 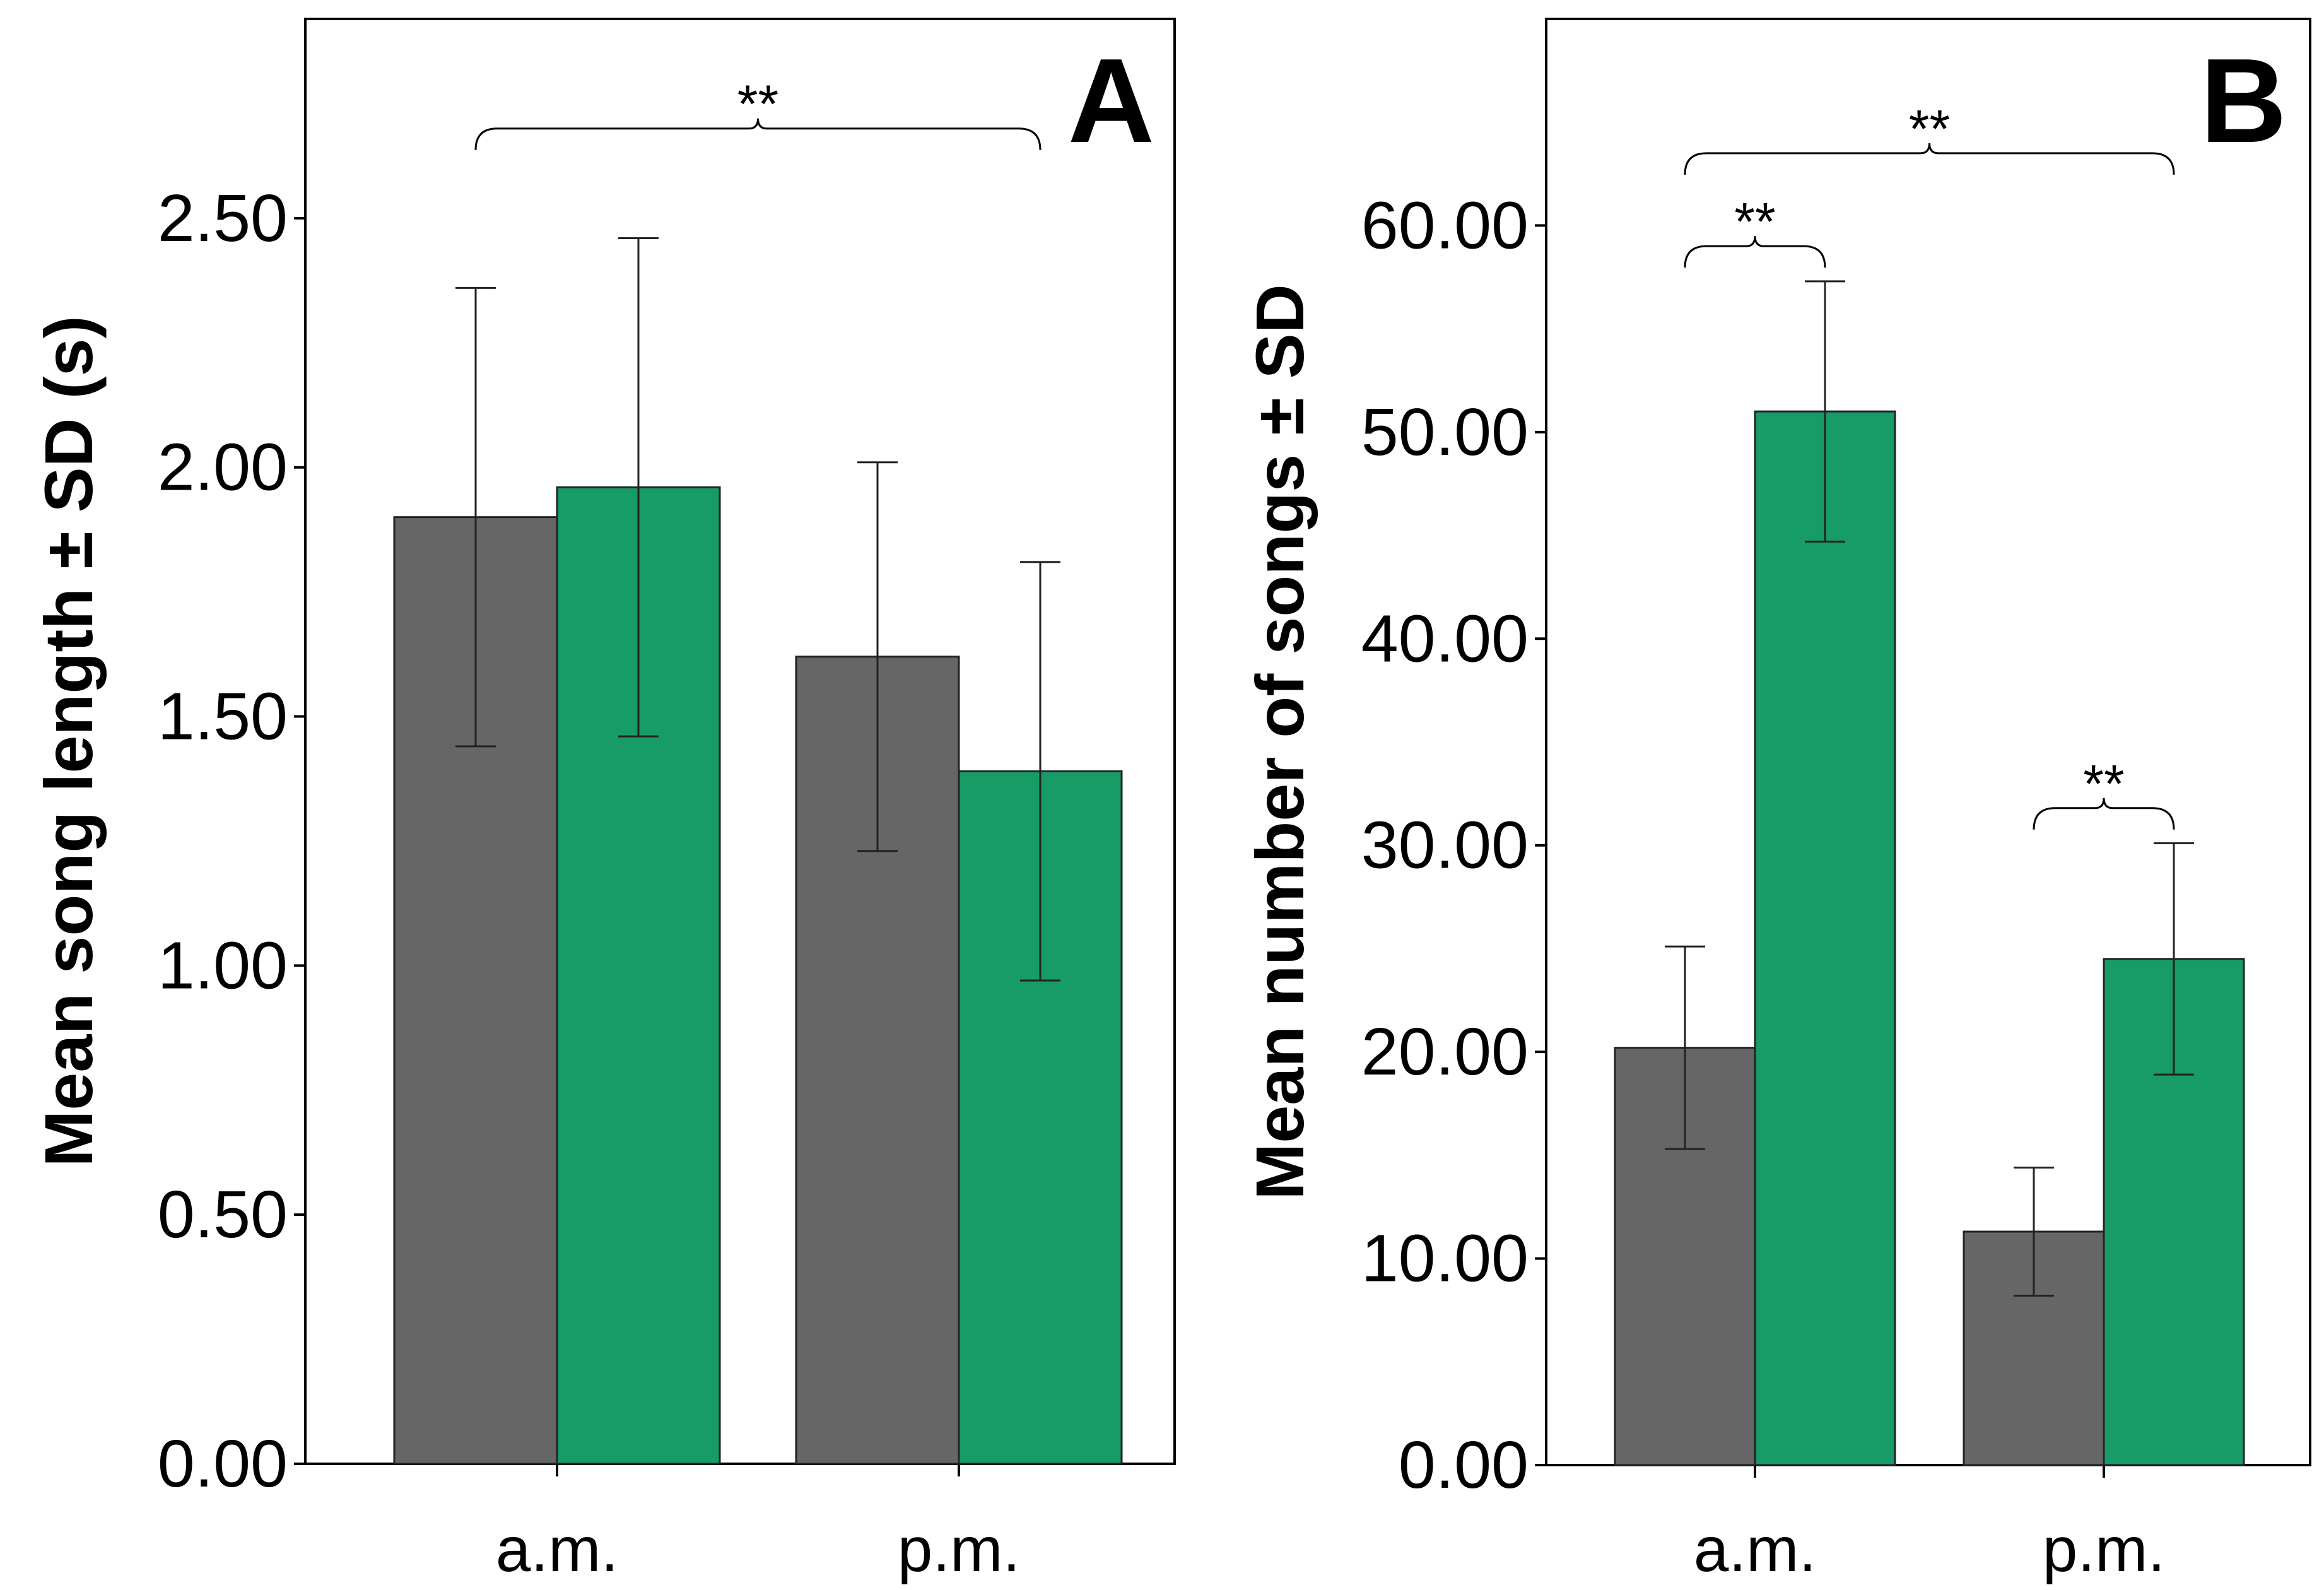 What do you see at coordinates (557, 1549) in the screenshot?
I see `panel-a-category-label-0: a.m.` at bounding box center [557, 1549].